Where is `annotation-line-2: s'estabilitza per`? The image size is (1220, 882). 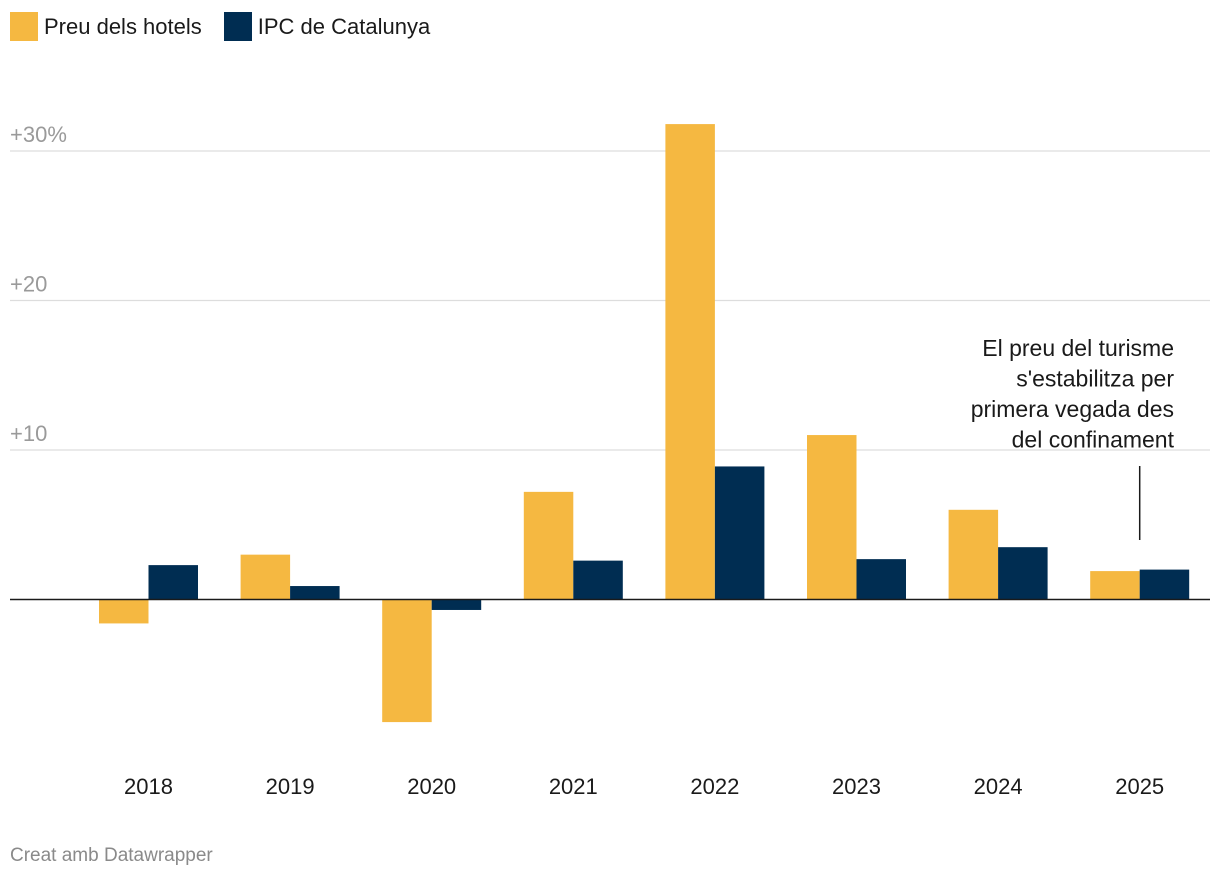
annotation-line-2: s'estabilitza per is located at coordinates (1095, 379).